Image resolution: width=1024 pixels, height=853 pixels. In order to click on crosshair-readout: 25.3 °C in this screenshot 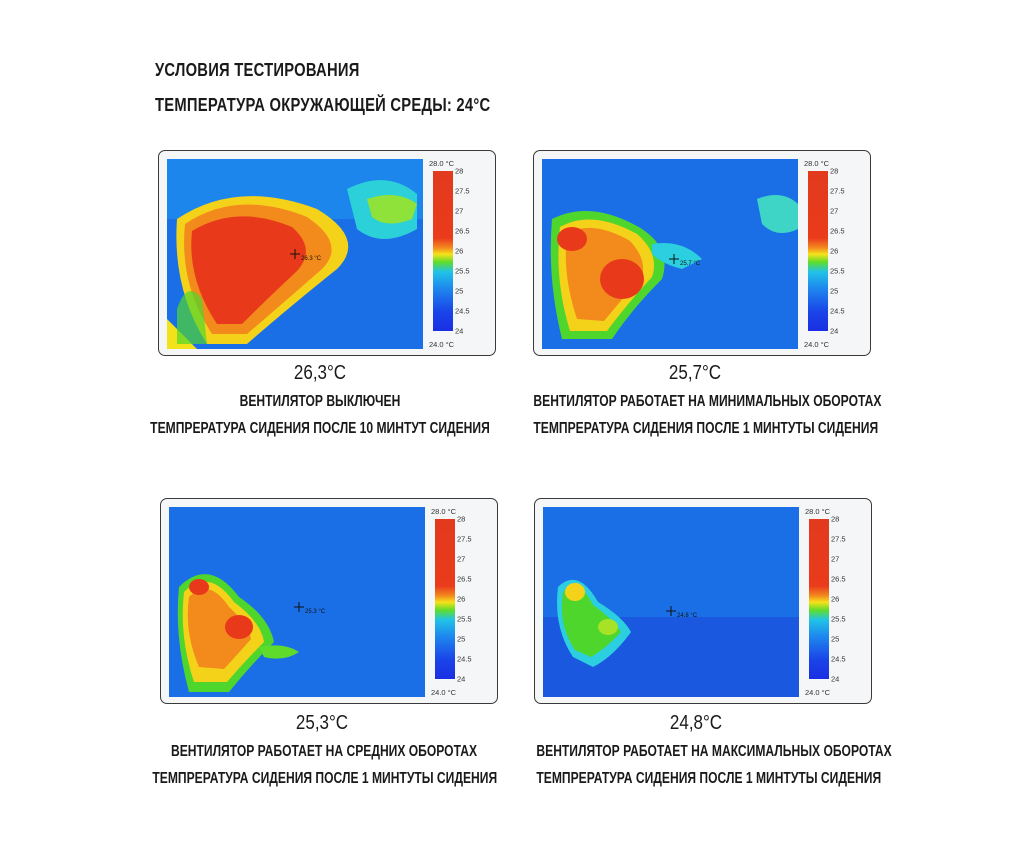, I will do `click(315, 612)`.